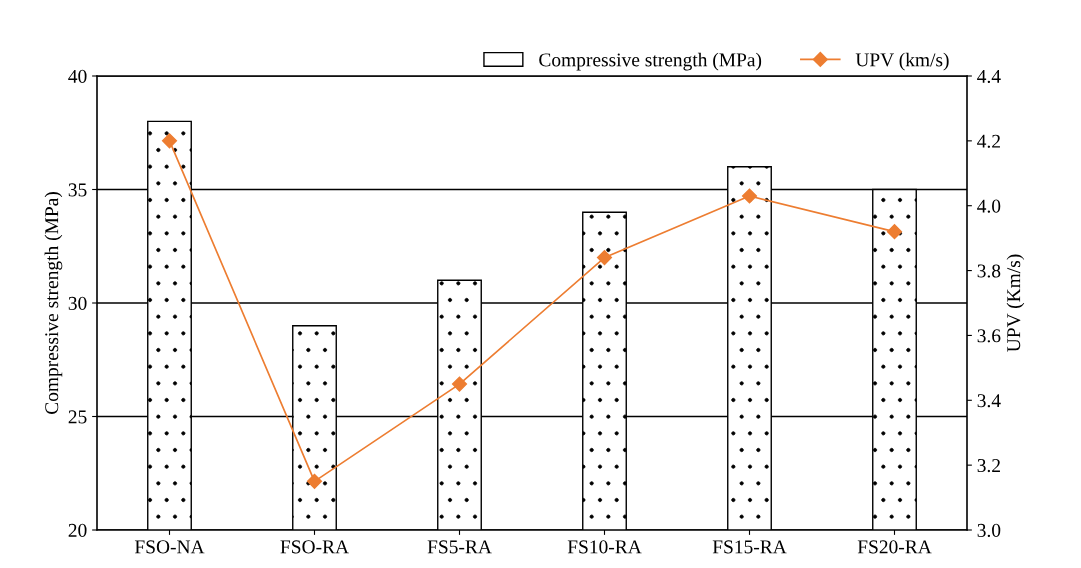 This screenshot has height=568, width=1081. I want to click on y2-tick-label: 3.6, so click(989, 336).